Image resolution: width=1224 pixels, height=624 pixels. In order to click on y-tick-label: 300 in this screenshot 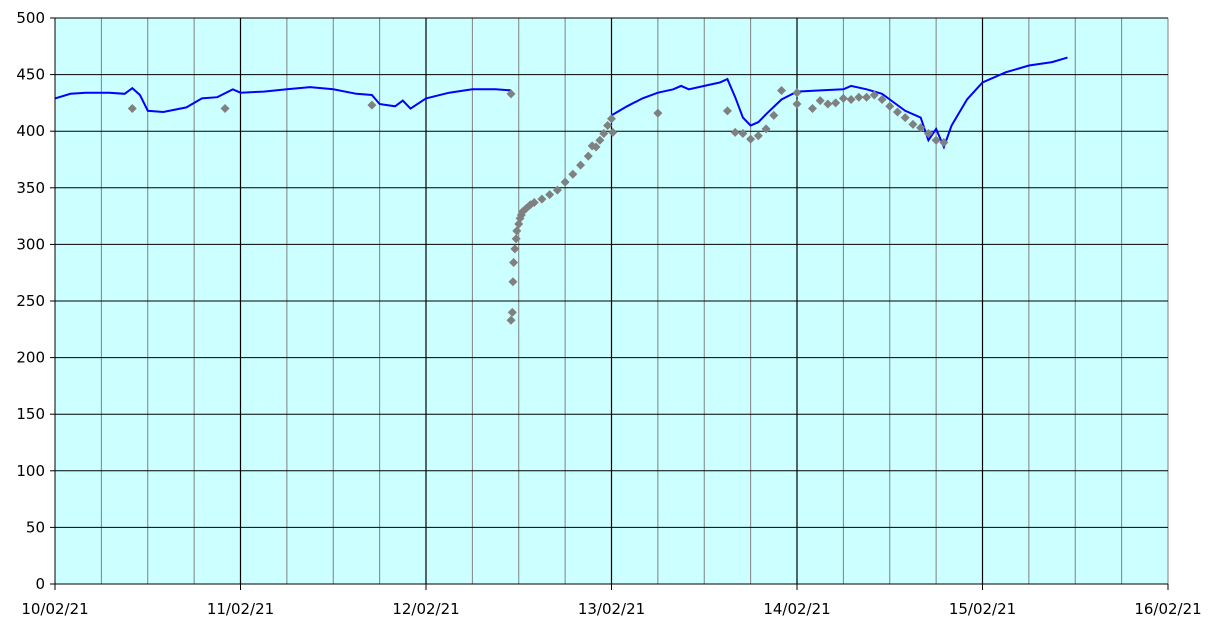, I will do `click(30, 244)`.